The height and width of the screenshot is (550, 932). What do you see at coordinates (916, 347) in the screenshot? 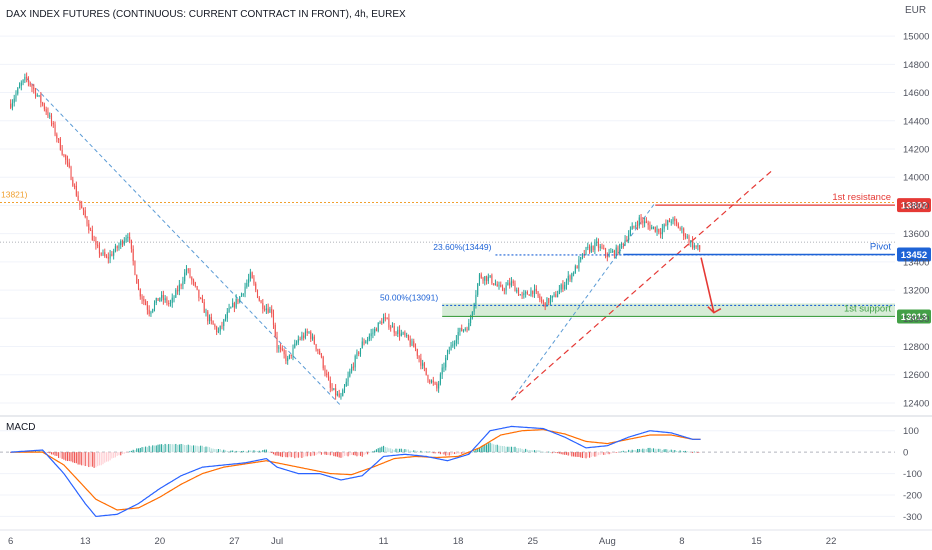
I see `price-tick-label: 12800` at bounding box center [916, 347].